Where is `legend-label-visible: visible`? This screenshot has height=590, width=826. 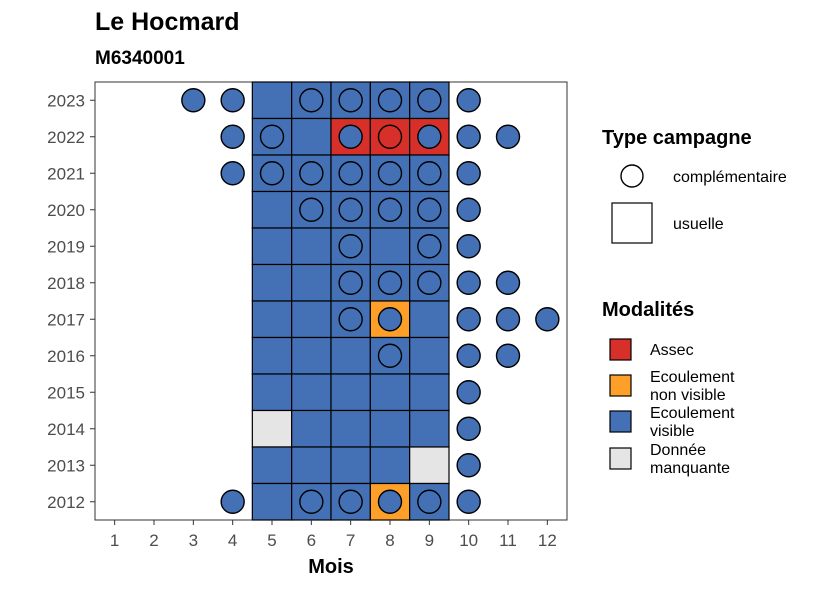
legend-label-visible: visible is located at coordinates (672, 431).